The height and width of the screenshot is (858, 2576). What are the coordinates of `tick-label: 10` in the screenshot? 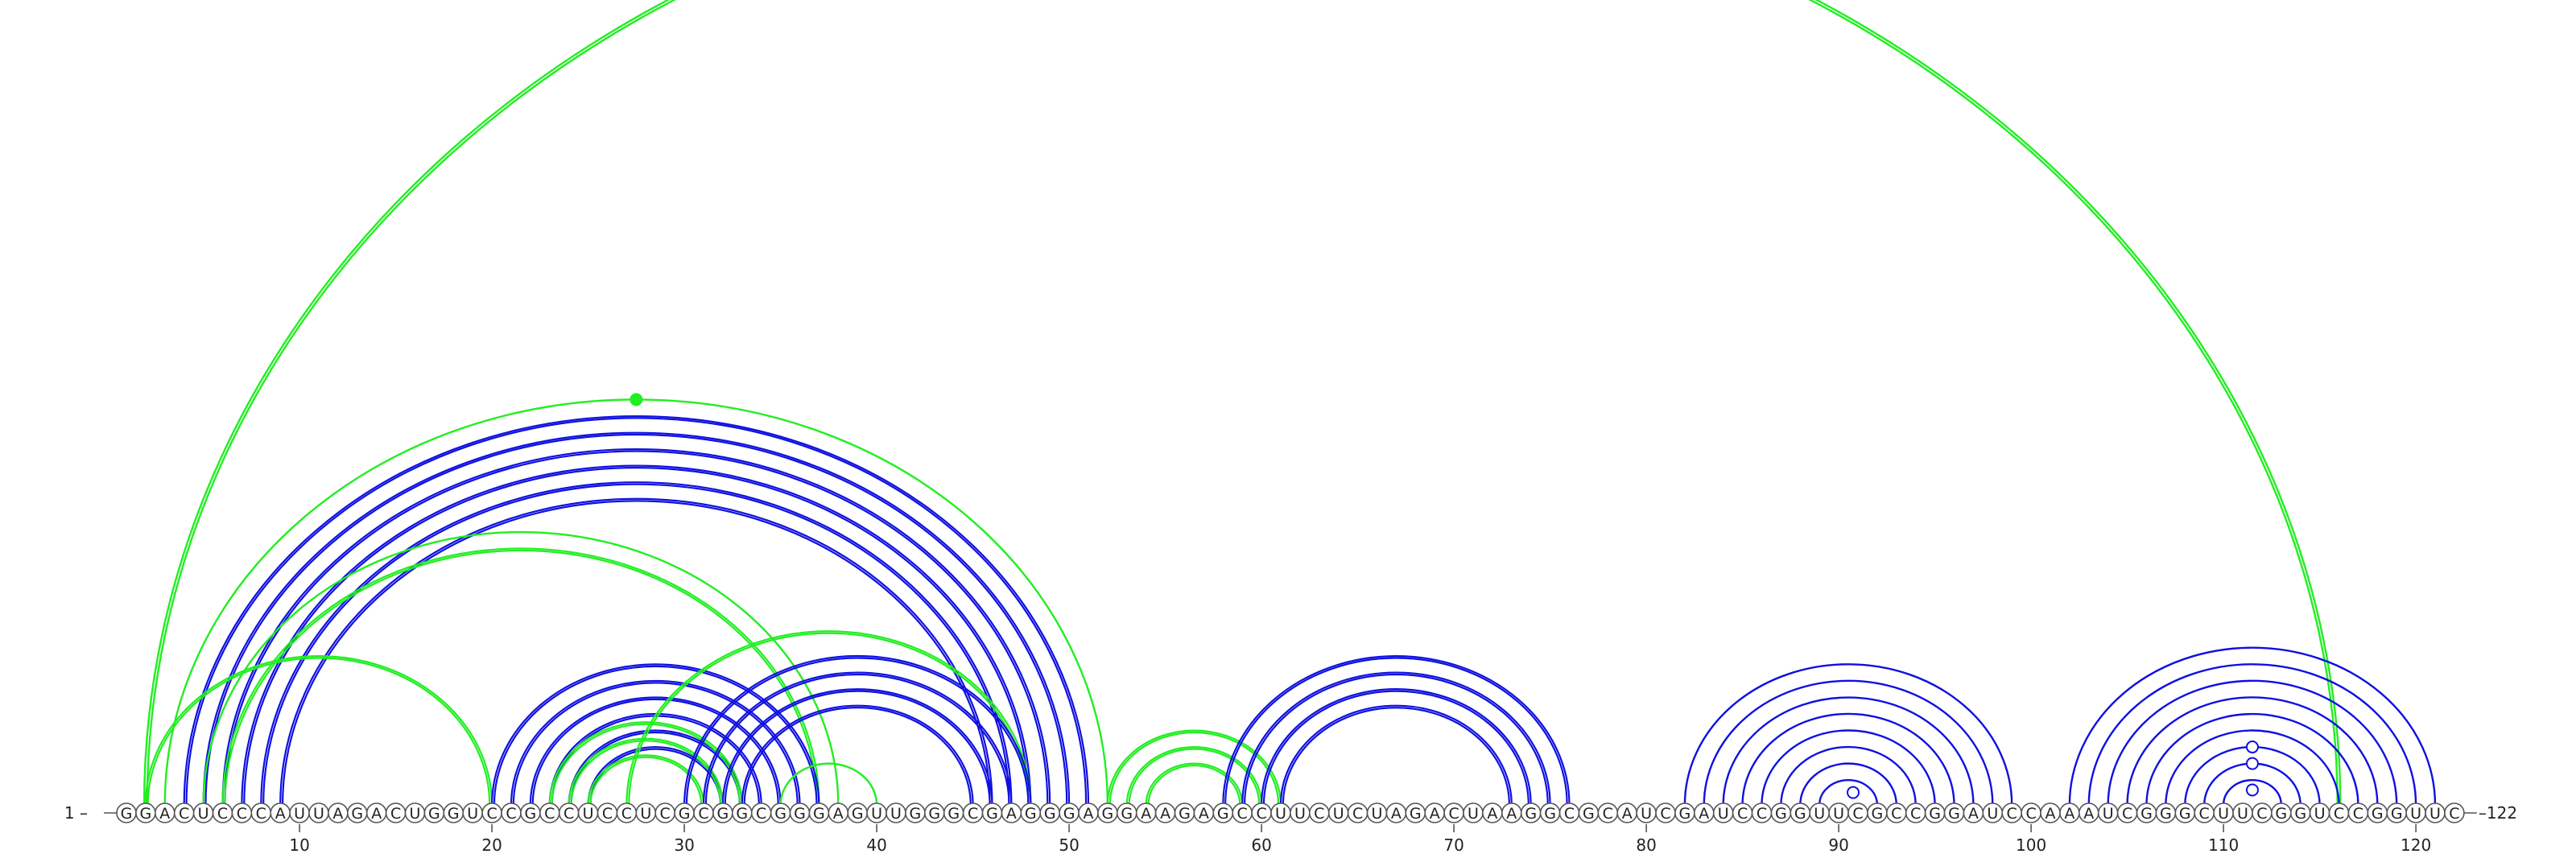 It's located at (299, 845).